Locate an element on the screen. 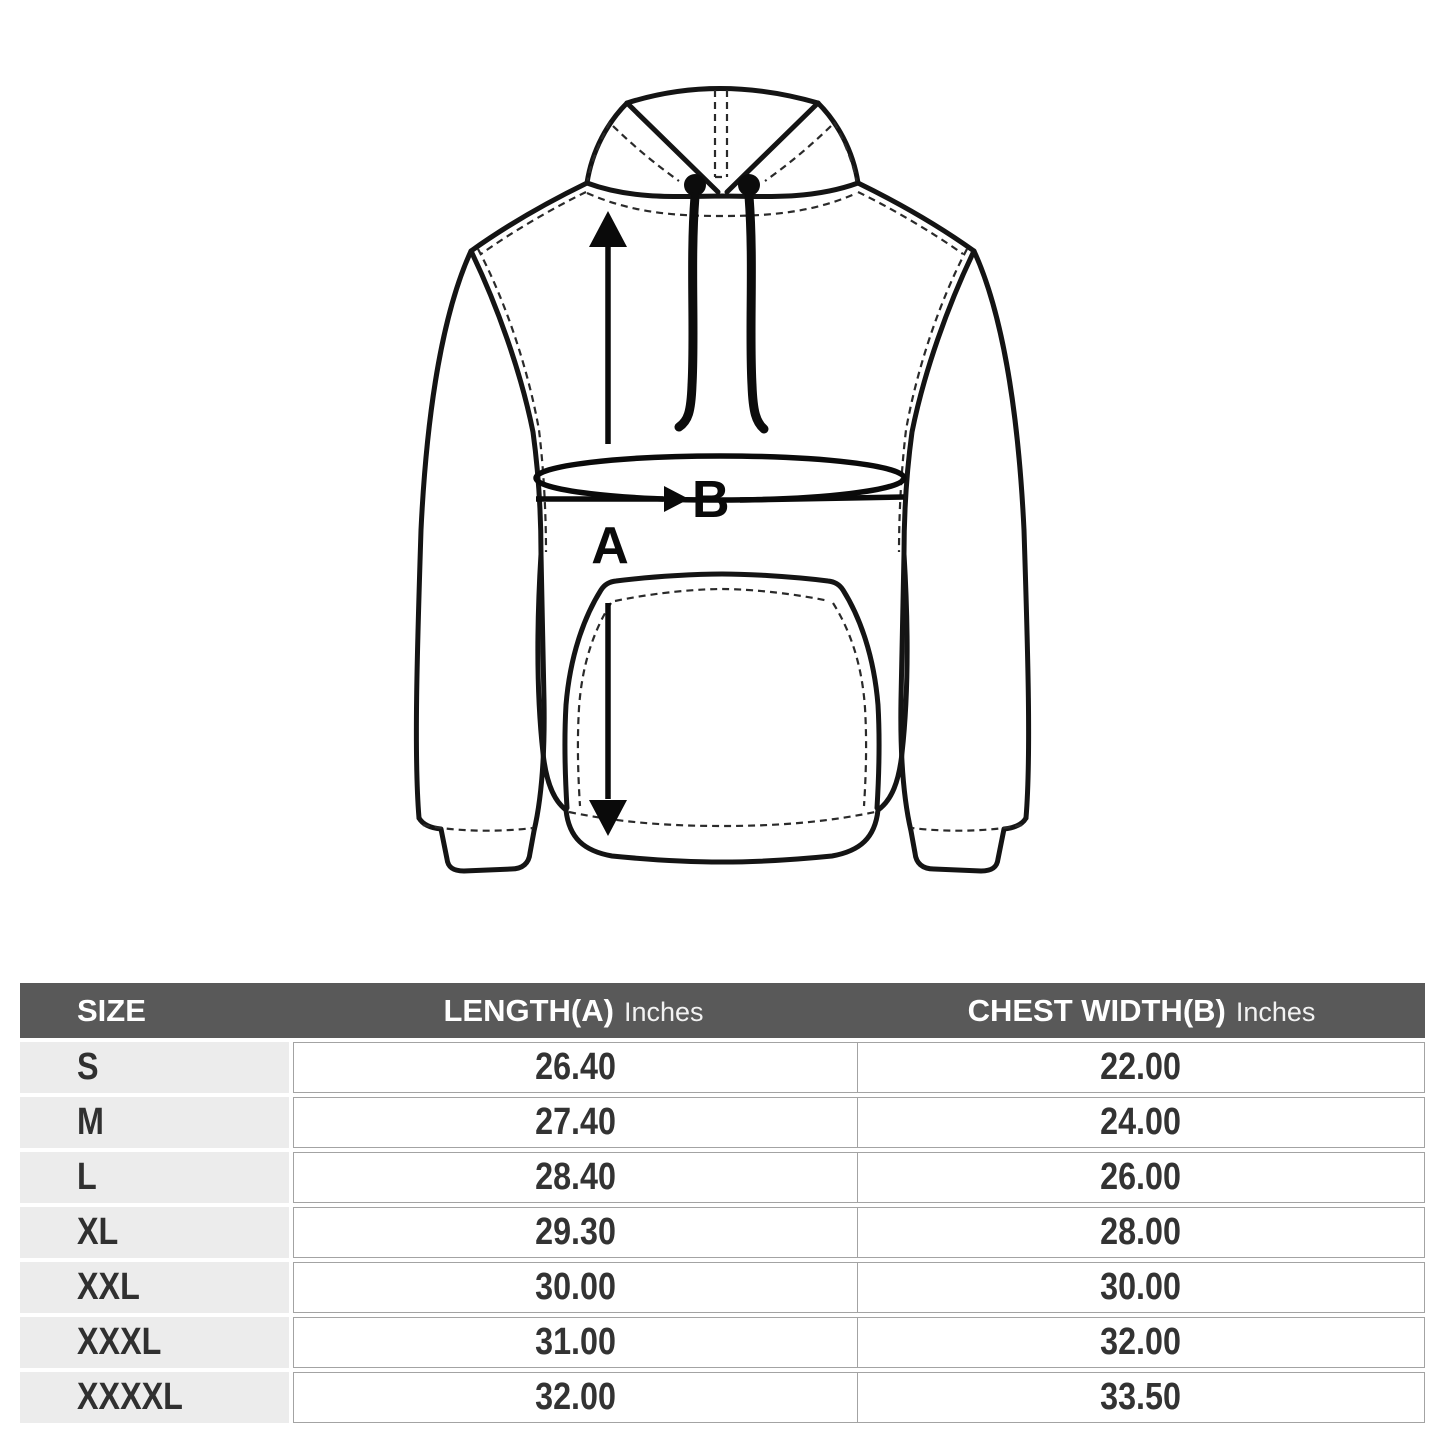 The width and height of the screenshot is (1445, 1445). table-row: XXXL 31.00 32.00 is located at coordinates (722, 1342).